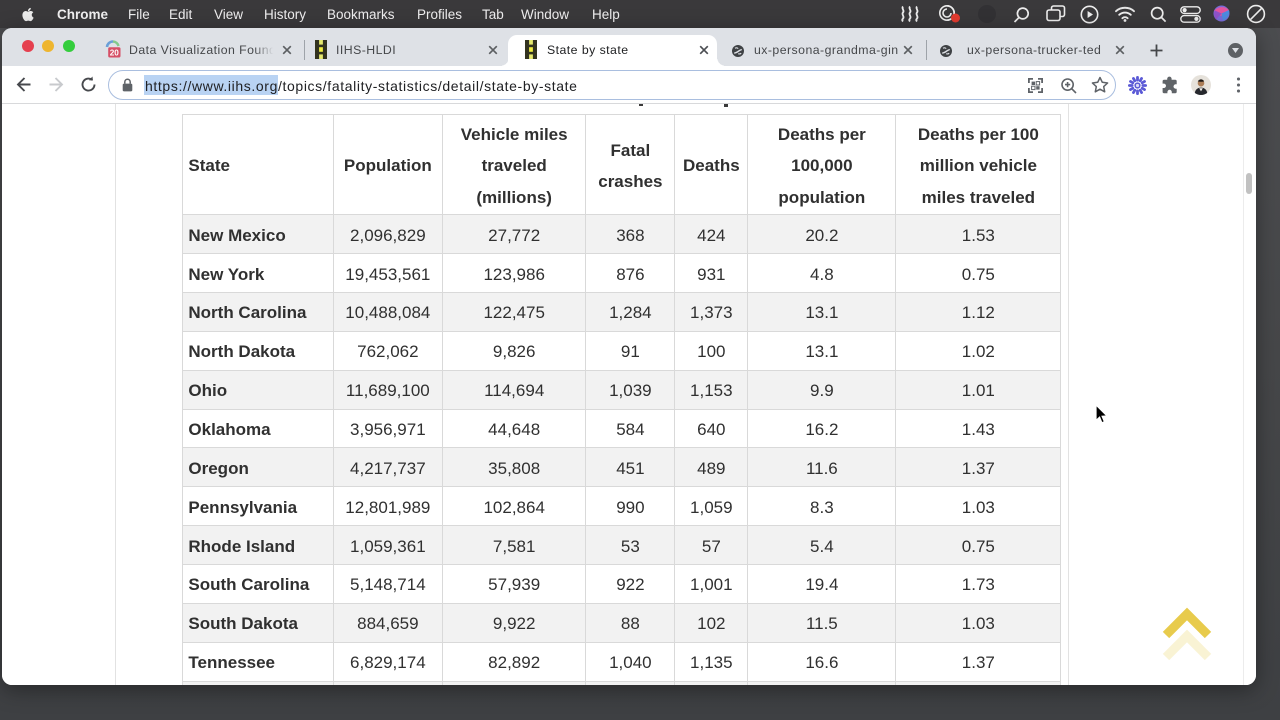  What do you see at coordinates (115, 52) in the screenshot?
I see `svg-text: 20` at bounding box center [115, 52].